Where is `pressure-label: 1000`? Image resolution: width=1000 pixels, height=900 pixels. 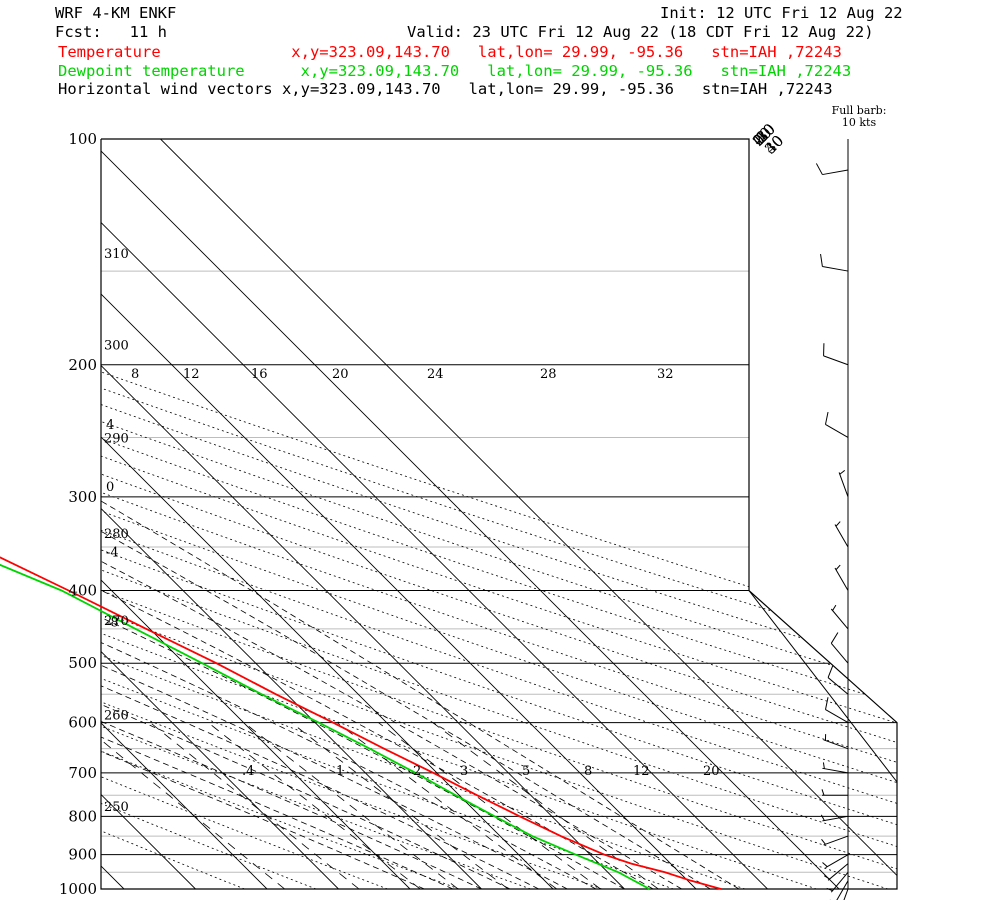
pressure-label: 1000 is located at coordinates (78, 889).